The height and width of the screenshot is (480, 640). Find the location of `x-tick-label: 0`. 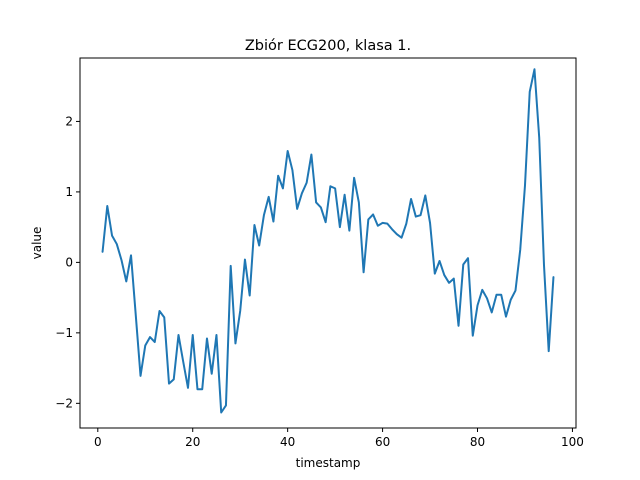

x-tick-label: 0 is located at coordinates (98, 442).